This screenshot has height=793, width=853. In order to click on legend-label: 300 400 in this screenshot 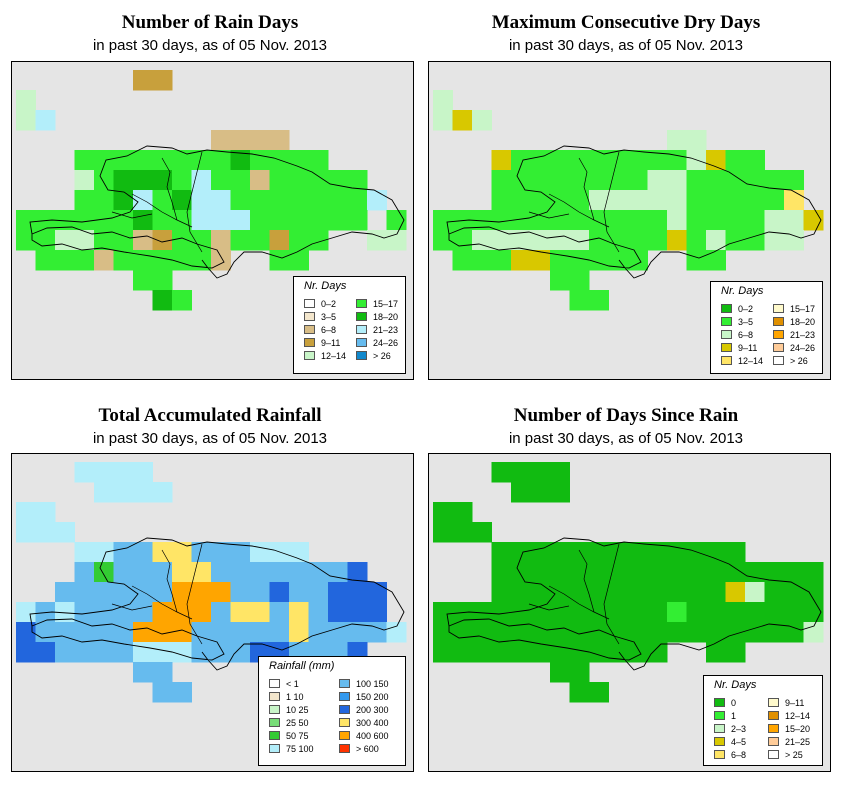, I will do `click(372, 722)`.